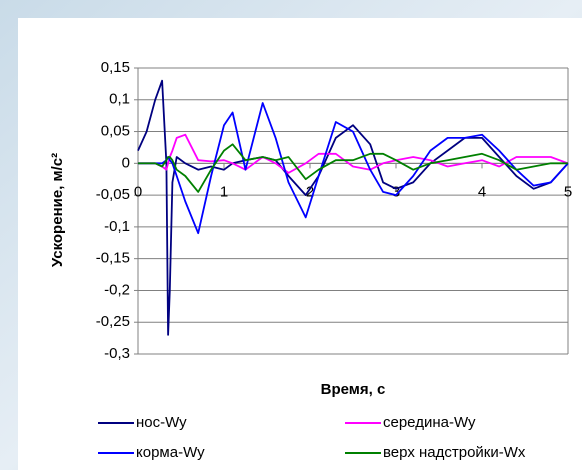  What do you see at coordinates (429, 422) in the screenshot?
I see `legend-label: середина-Wy` at bounding box center [429, 422].